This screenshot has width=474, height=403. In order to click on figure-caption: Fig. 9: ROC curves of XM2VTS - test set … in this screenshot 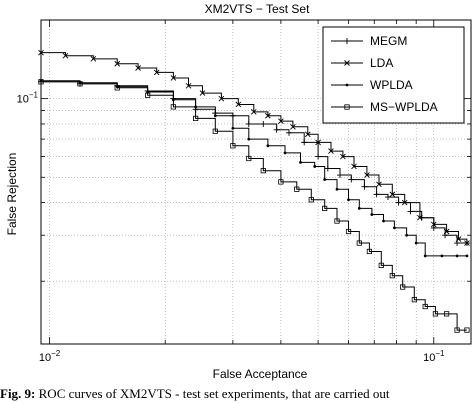, I will do `click(237, 393)`.